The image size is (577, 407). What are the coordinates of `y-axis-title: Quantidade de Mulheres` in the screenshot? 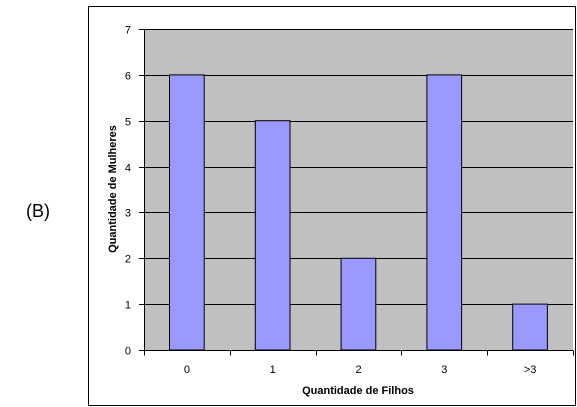 It's located at (113, 189).